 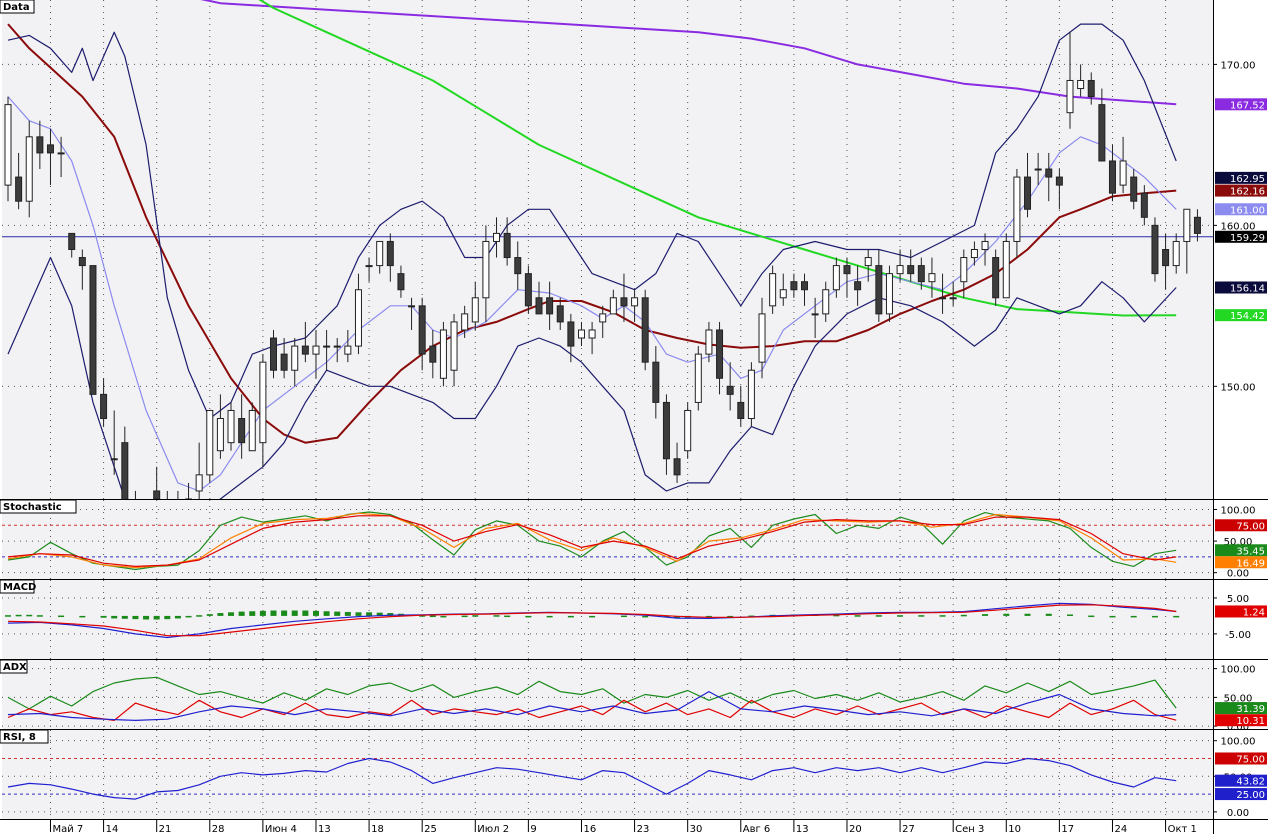 I want to click on x-tick-label: 14, so click(x=112, y=829).